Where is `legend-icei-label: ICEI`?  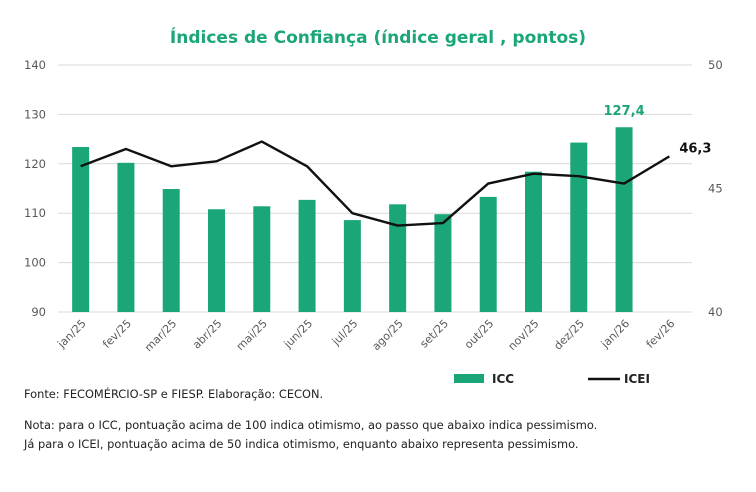
legend-icei-label: ICEI is located at coordinates (637, 379).